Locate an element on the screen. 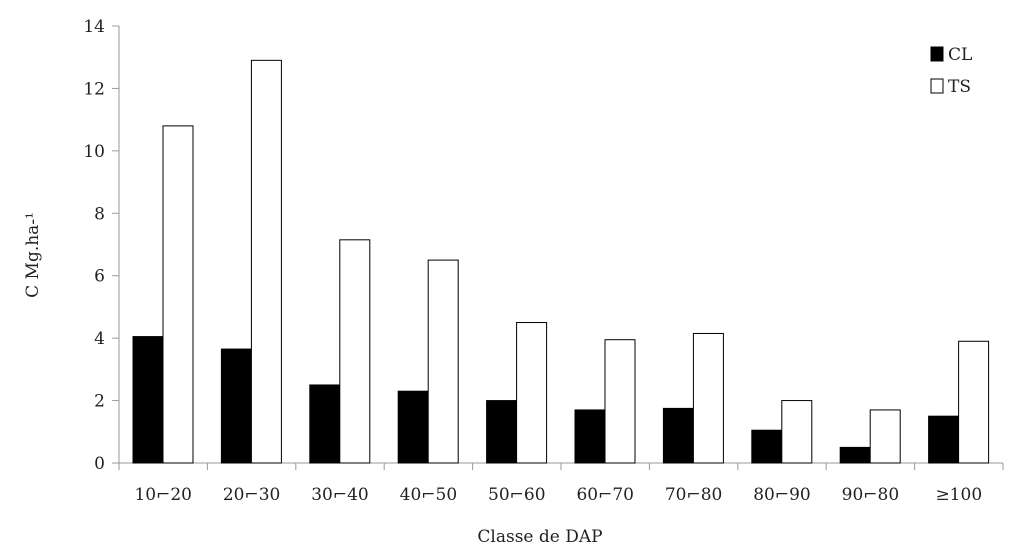 This screenshot has height=554, width=1026. y-tick-label: 6 is located at coordinates (99, 277).